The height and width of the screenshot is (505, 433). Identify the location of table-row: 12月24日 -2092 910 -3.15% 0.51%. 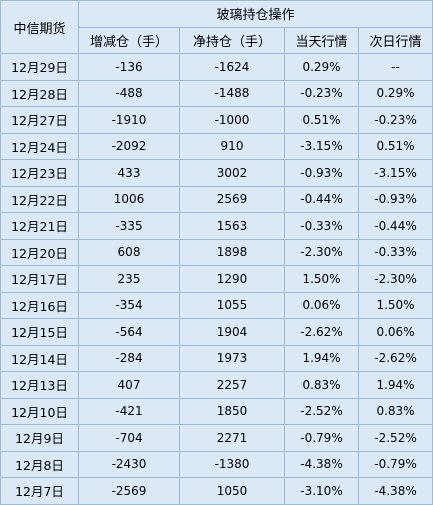
(216, 146).